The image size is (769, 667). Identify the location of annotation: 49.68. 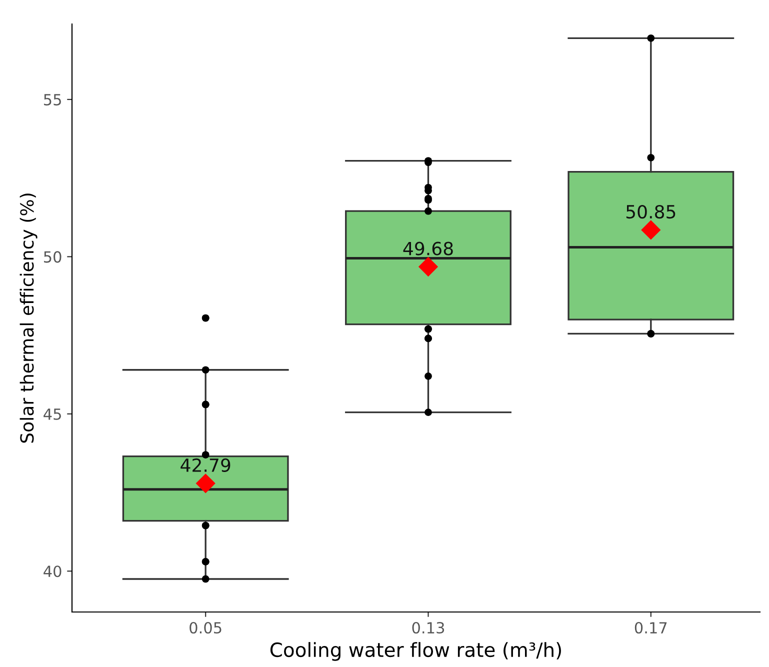
(428, 249).